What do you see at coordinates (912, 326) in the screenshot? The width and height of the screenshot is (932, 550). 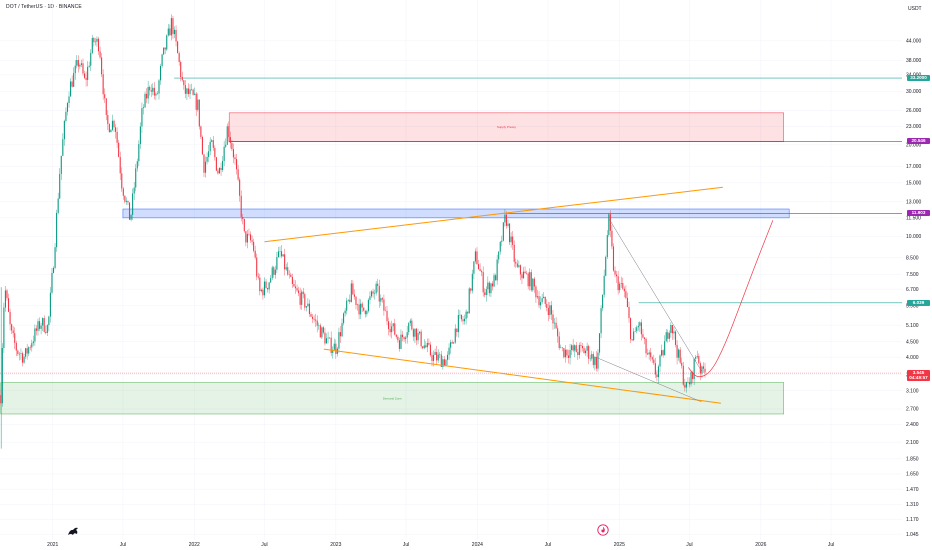 I see `y-tick-label: 5.100` at bounding box center [912, 326].